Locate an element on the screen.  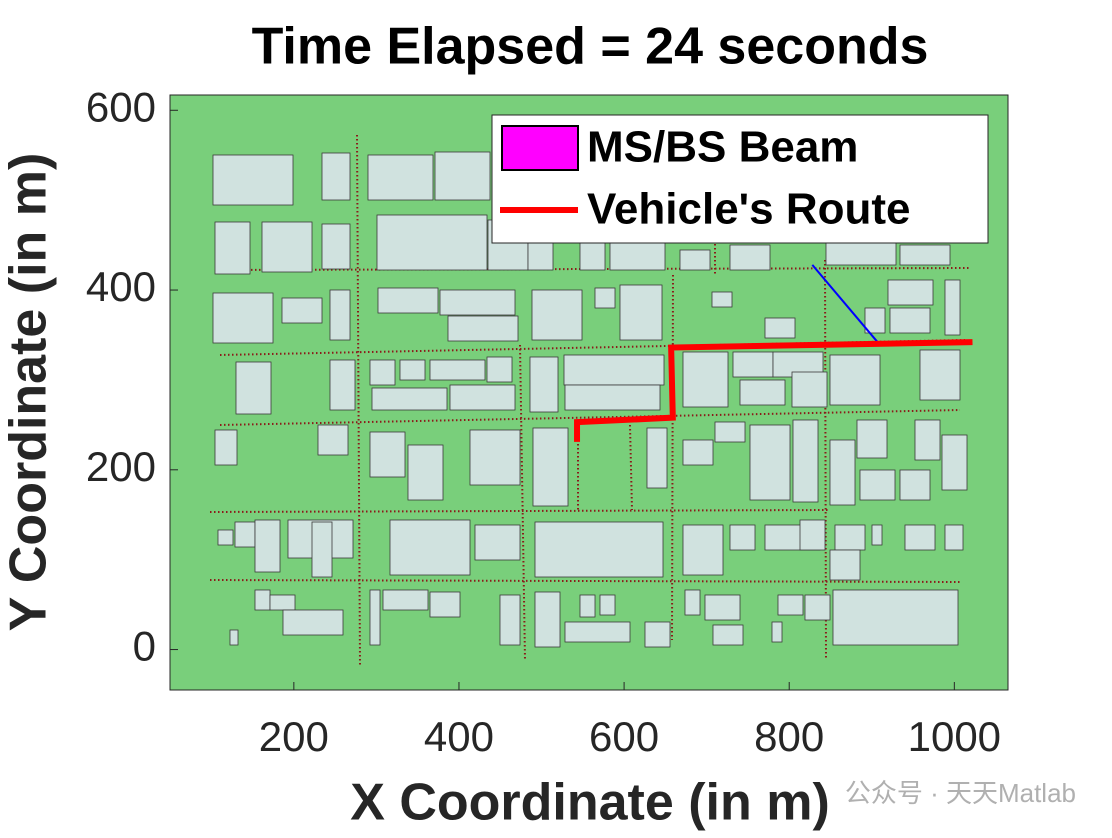
y-tick-label: 400 is located at coordinates (121, 286).